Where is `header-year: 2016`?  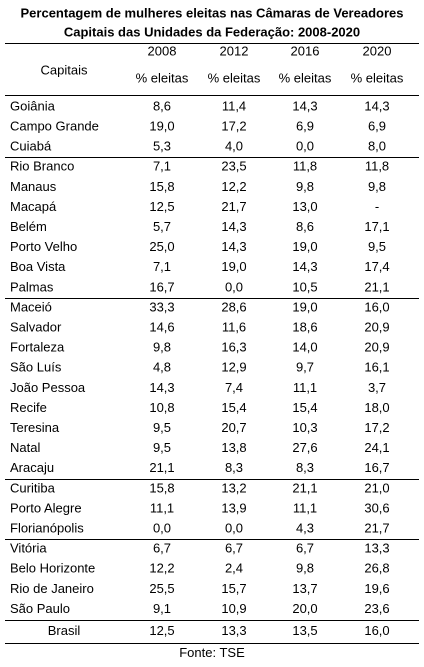
header-year: 2016 is located at coordinates (305, 50).